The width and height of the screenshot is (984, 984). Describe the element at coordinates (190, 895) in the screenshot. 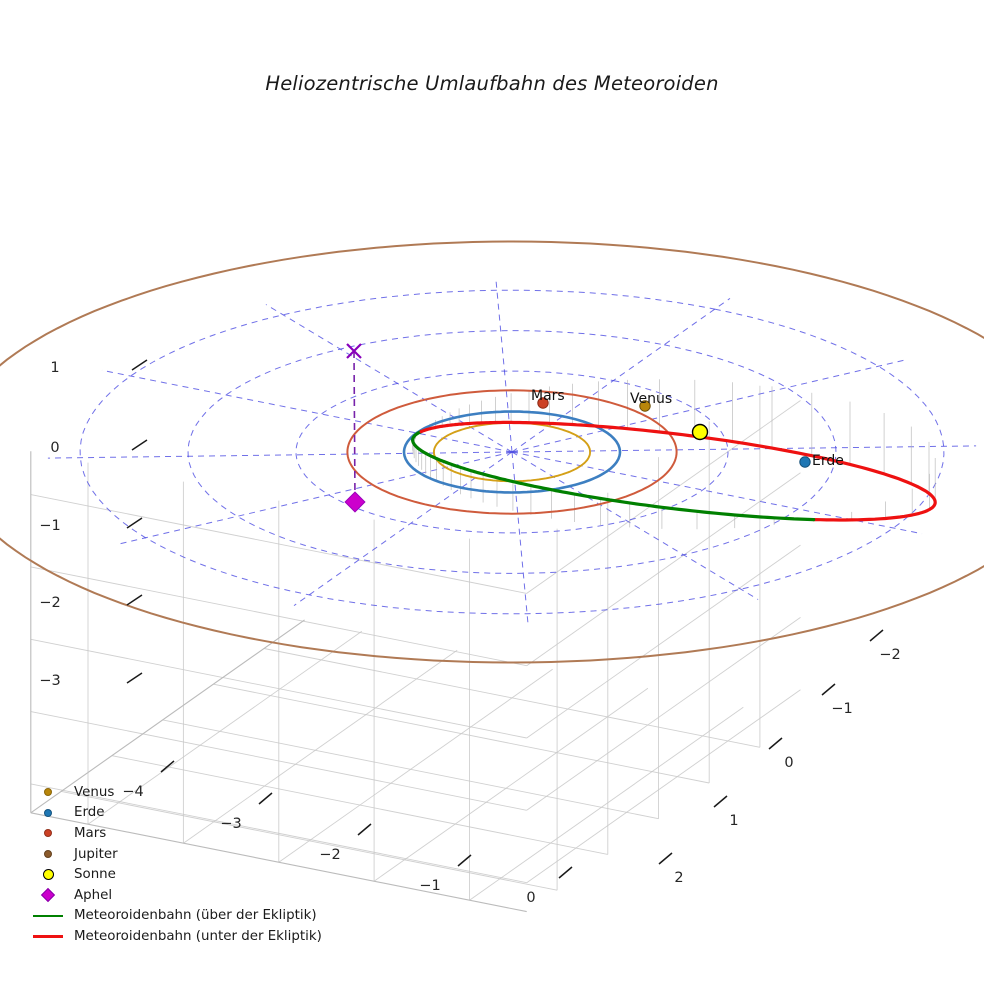

I see `legend-item-aphel: Aphel` at that location.